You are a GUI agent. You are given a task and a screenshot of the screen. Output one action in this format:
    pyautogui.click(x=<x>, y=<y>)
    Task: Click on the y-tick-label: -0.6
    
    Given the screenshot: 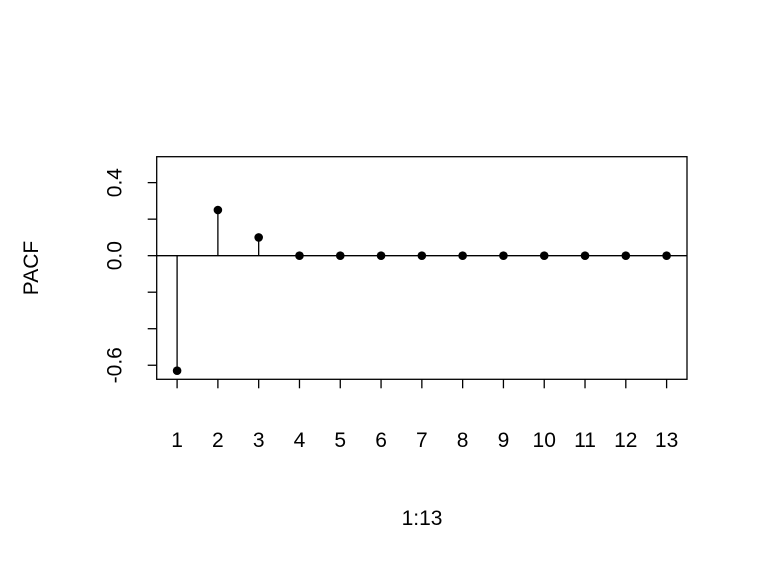 What is the action you would take?
    pyautogui.click(x=115, y=365)
    